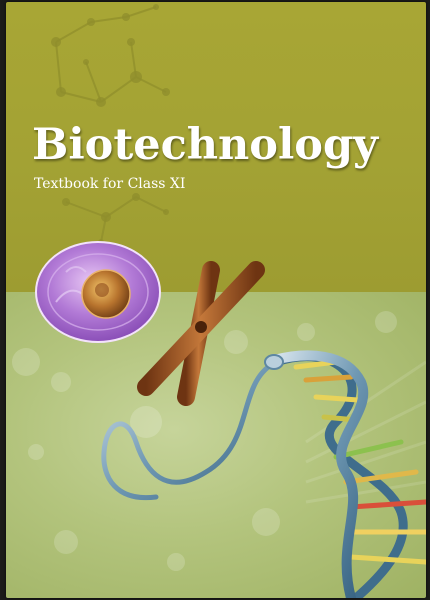 Image resolution: width=430 pixels, height=600 pixels. I want to click on cell-icon, so click(98, 292).